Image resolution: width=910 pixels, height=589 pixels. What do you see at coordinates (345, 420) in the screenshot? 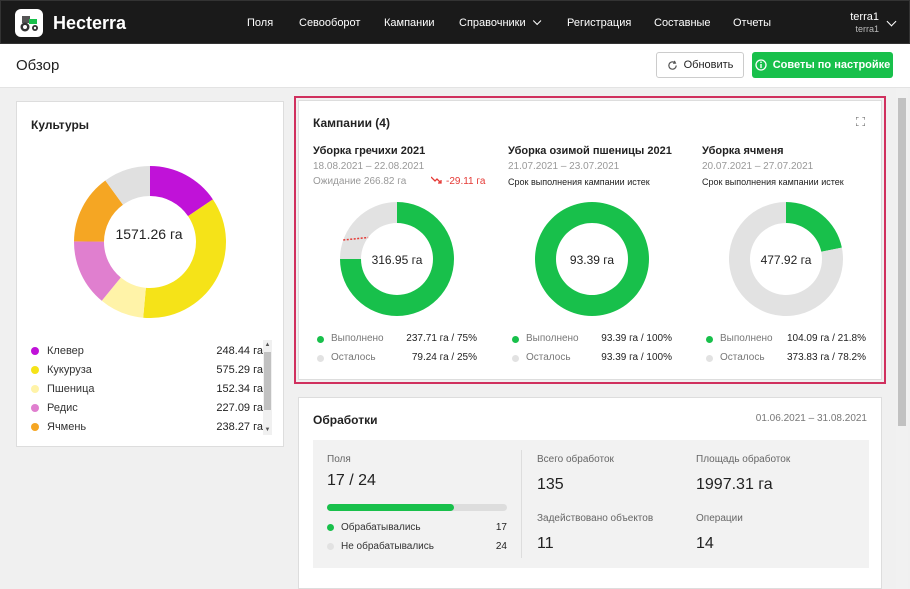
I see `processing-title: Обработки` at bounding box center [345, 420].